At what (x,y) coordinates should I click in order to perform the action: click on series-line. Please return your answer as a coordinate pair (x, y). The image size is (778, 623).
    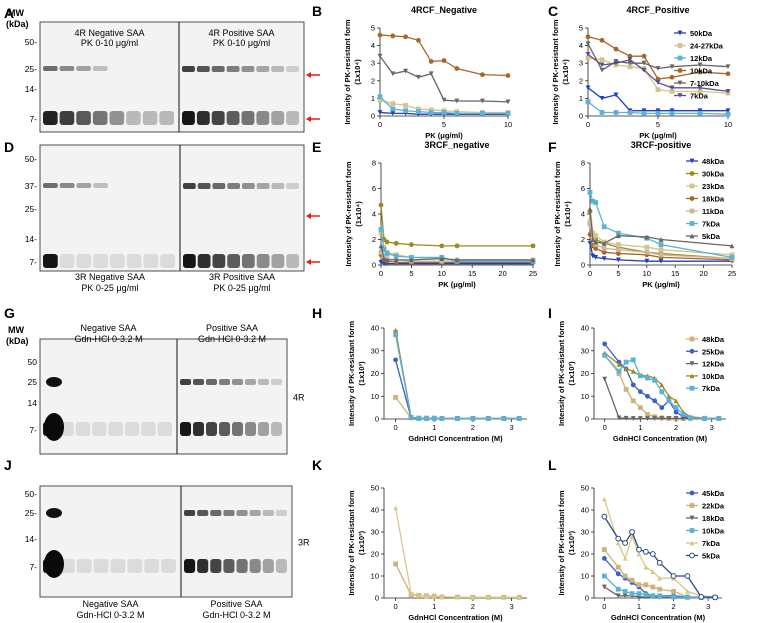
    Looking at the image, I should click on (659, 557).